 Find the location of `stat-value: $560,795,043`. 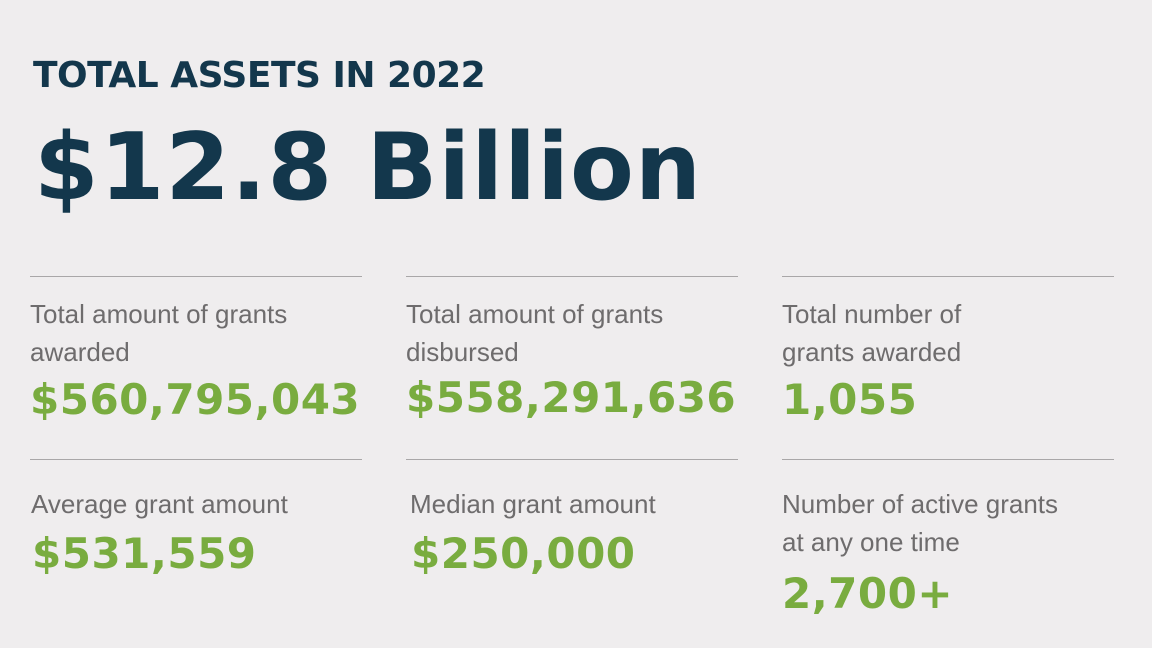

stat-value: $560,795,043 is located at coordinates (195, 399).